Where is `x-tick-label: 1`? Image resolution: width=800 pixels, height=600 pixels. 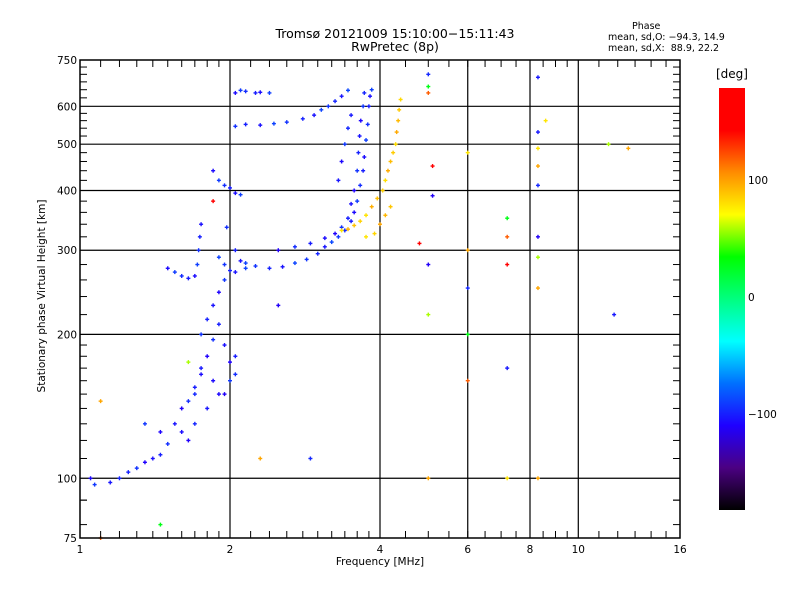
x-tick-label: 1 is located at coordinates (80, 550).